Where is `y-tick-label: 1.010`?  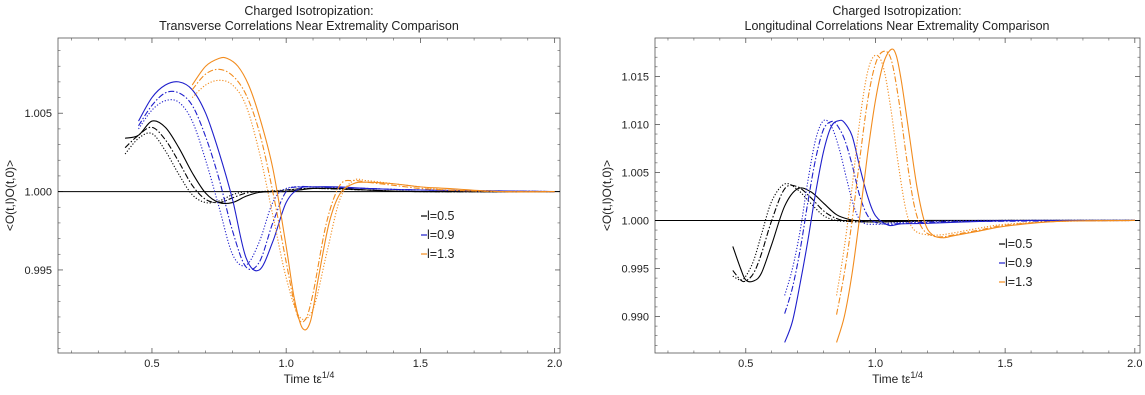 y-tick-label: 1.010 is located at coordinates (635, 125).